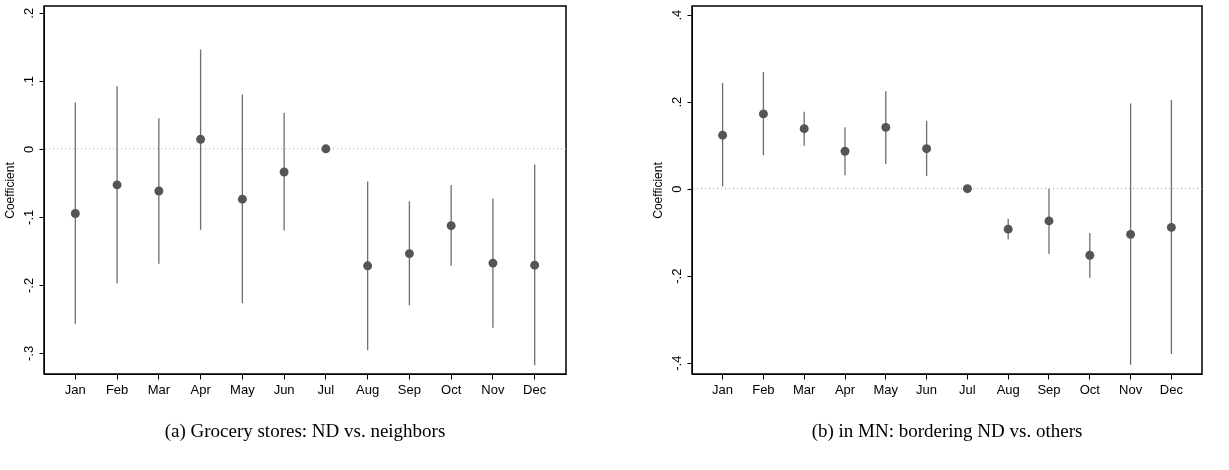 The height and width of the screenshot is (470, 1229). I want to click on text: (a) Grocery stores: ND vs. neighbors, so click(305, 431).